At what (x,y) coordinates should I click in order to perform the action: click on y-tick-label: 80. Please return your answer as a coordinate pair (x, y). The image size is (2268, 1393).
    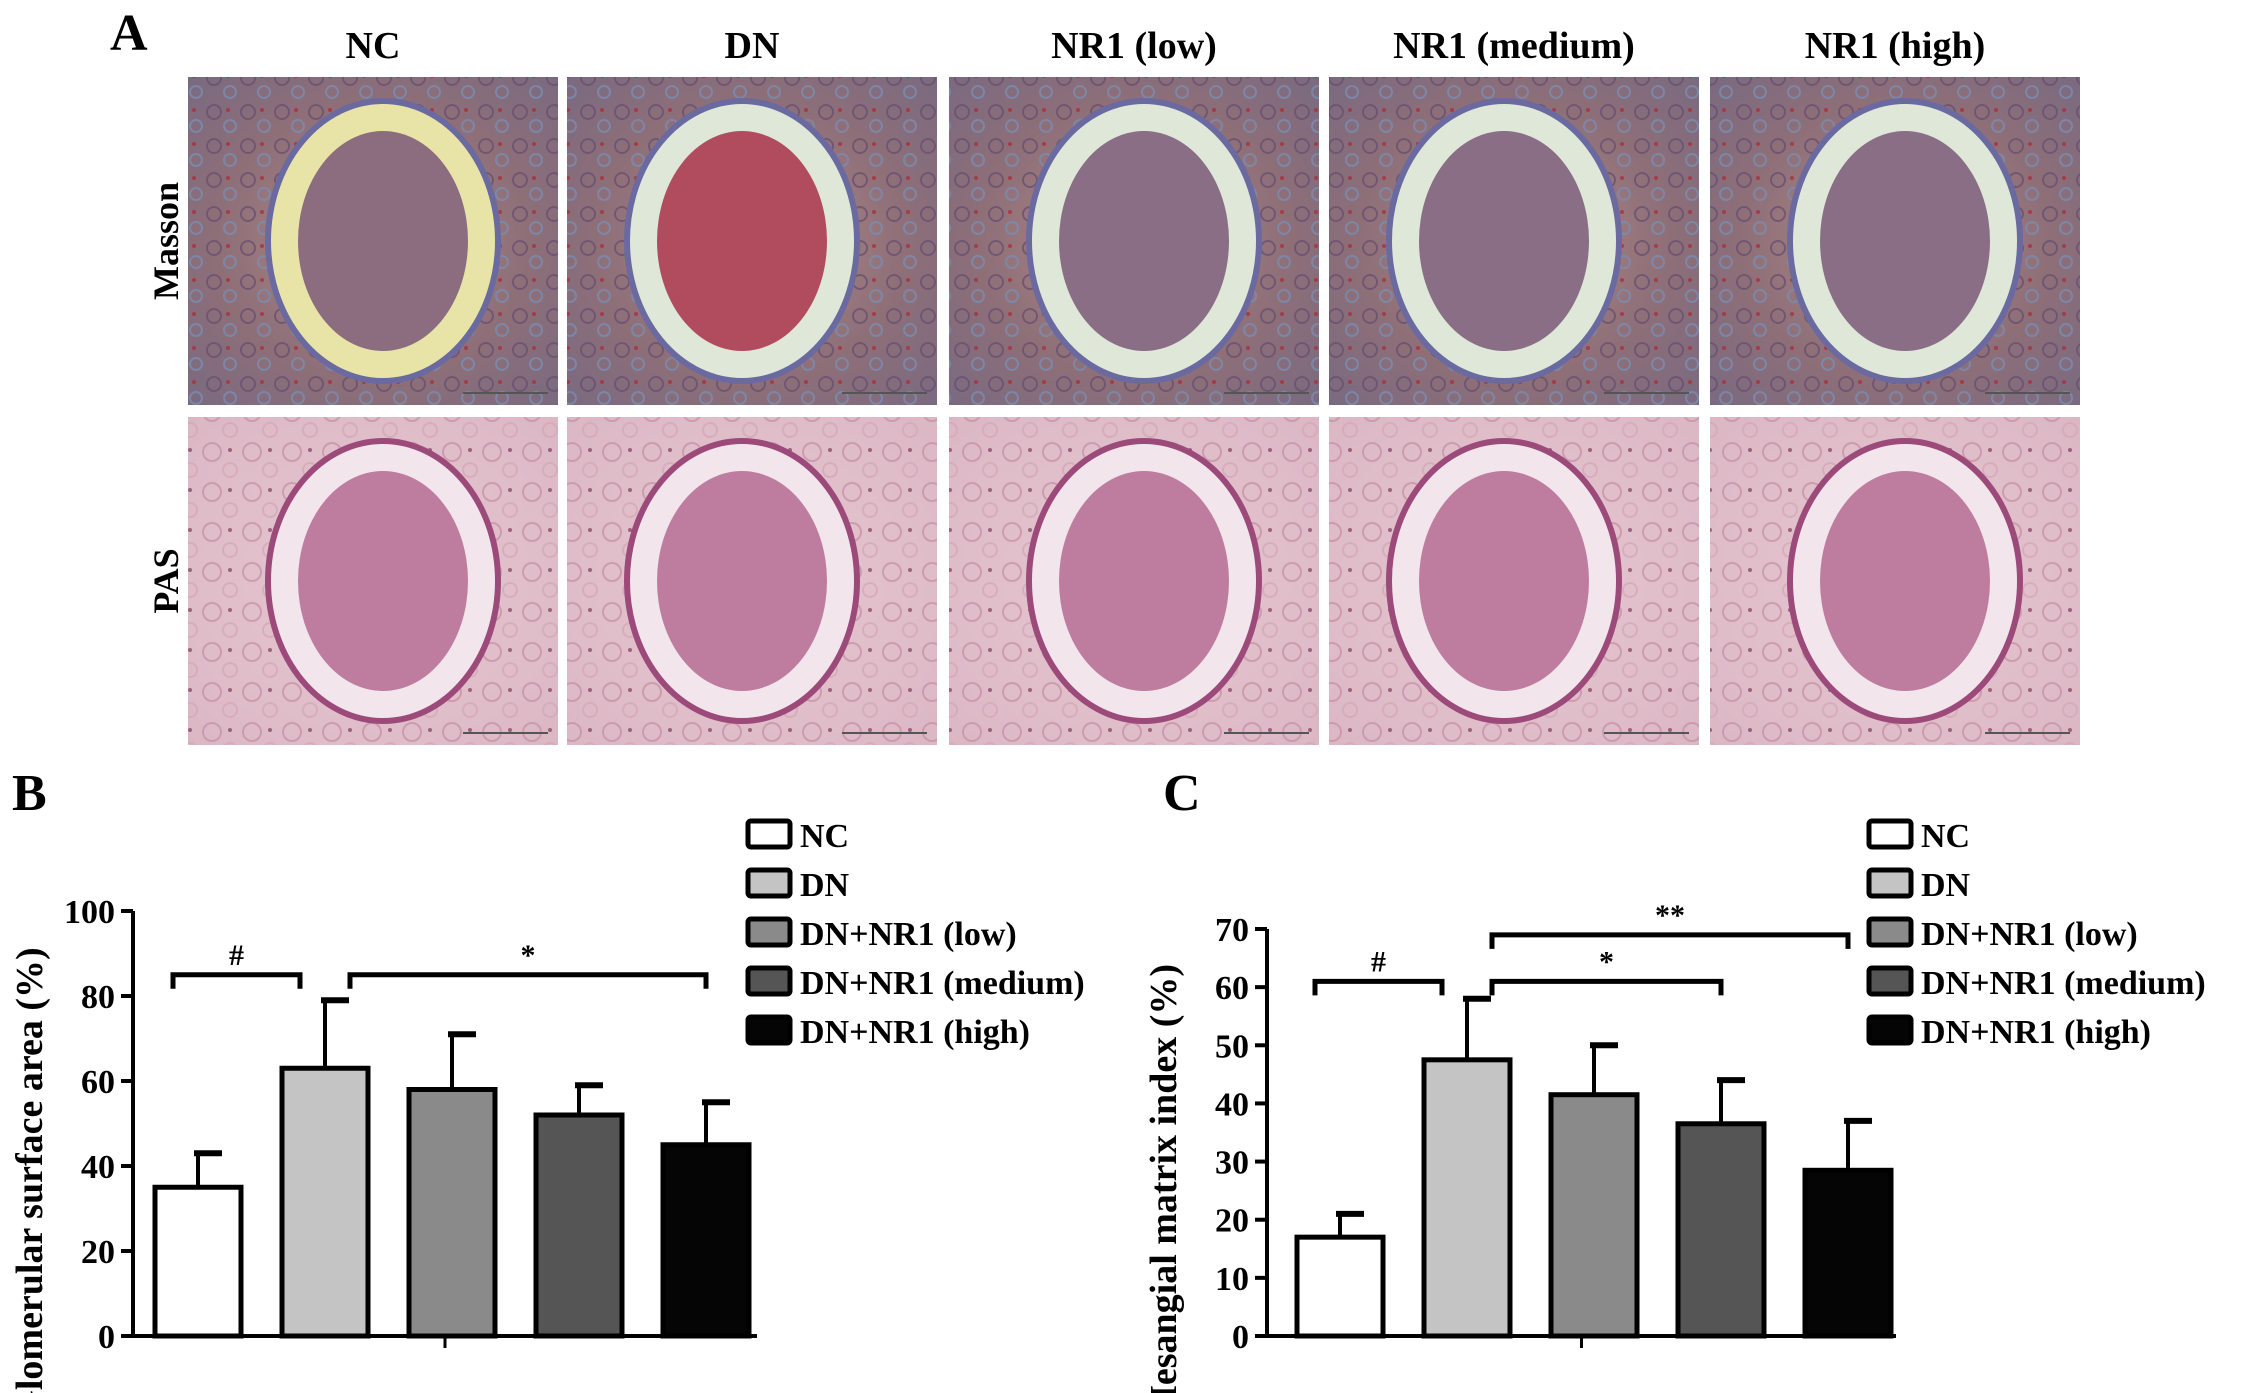
    Looking at the image, I should click on (98, 997).